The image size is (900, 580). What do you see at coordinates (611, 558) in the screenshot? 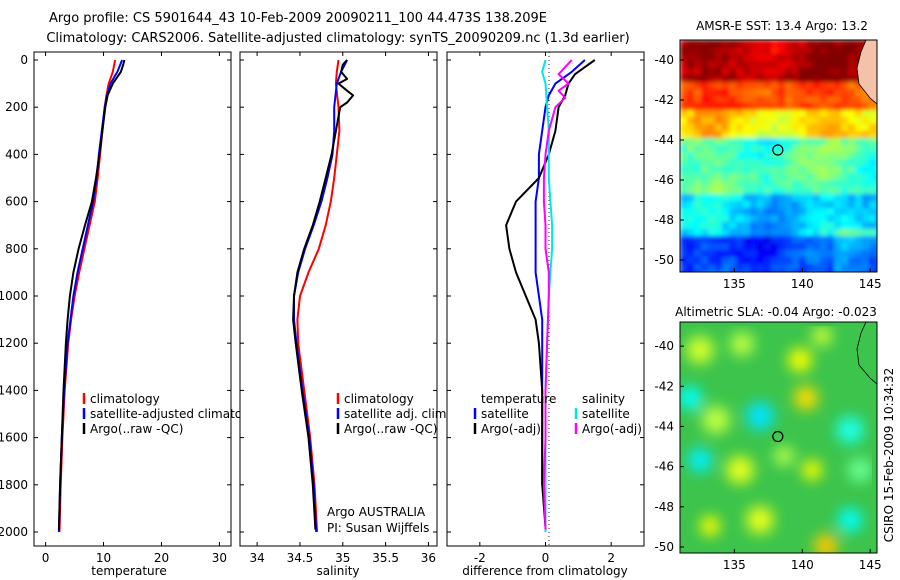
I see `x-tick-label: 2` at bounding box center [611, 558].